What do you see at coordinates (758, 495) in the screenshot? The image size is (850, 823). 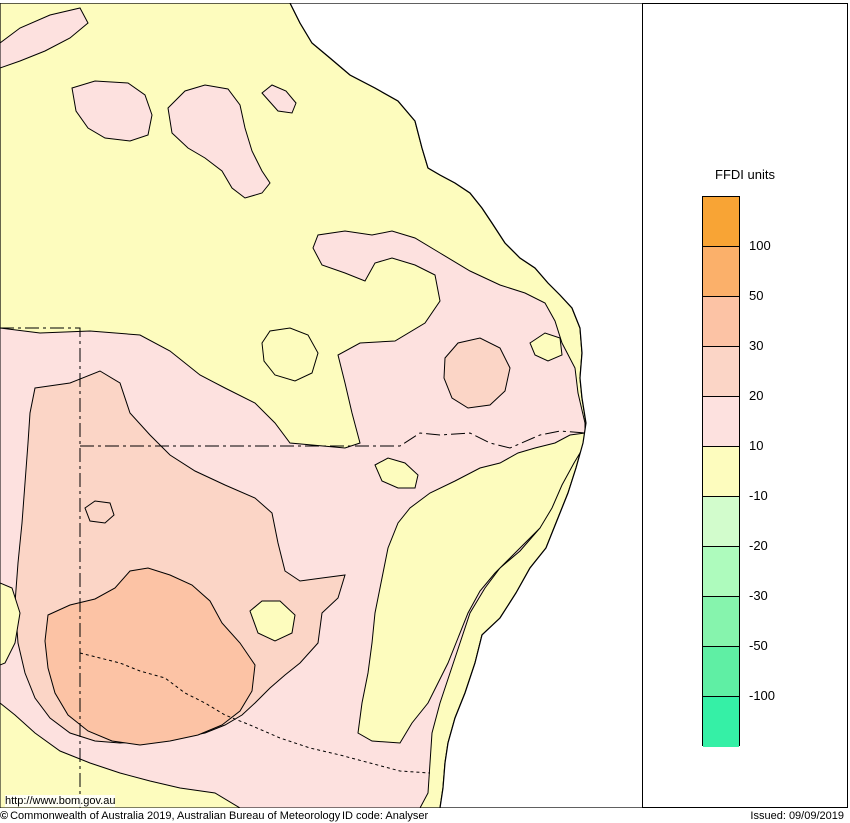 I see `legend-tick-label: -10` at bounding box center [758, 495].